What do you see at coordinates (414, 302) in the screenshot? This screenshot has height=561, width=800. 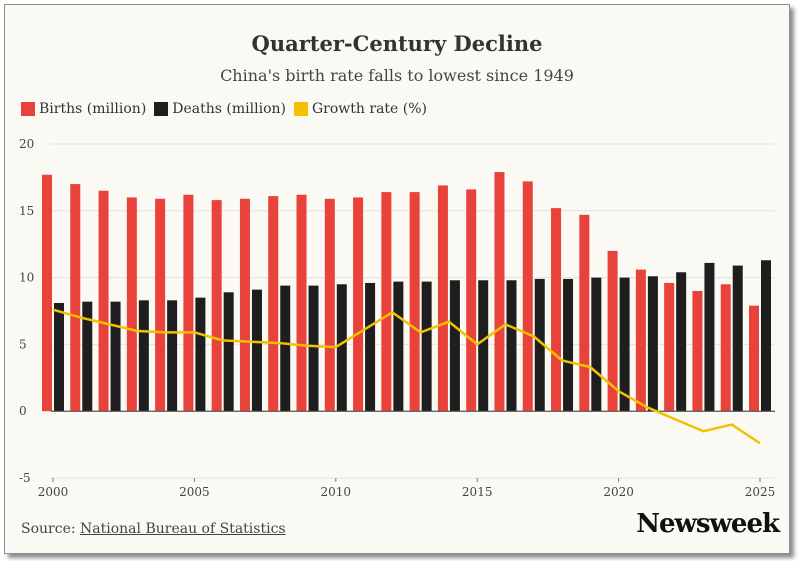 I see `bar-births-2013` at bounding box center [414, 302].